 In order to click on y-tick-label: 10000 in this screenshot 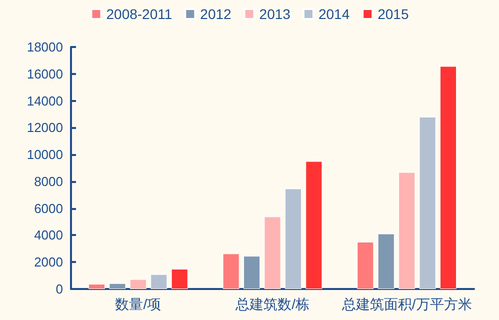, I will do `click(44, 154)`.